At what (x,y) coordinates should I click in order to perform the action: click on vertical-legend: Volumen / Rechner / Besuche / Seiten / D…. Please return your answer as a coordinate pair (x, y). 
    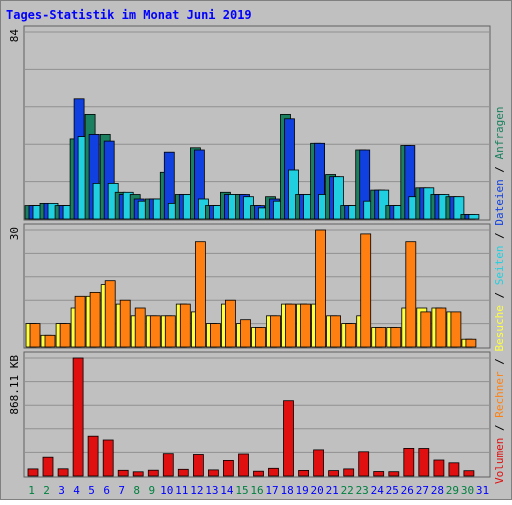
    Looking at the image, I should click on (499, 295).